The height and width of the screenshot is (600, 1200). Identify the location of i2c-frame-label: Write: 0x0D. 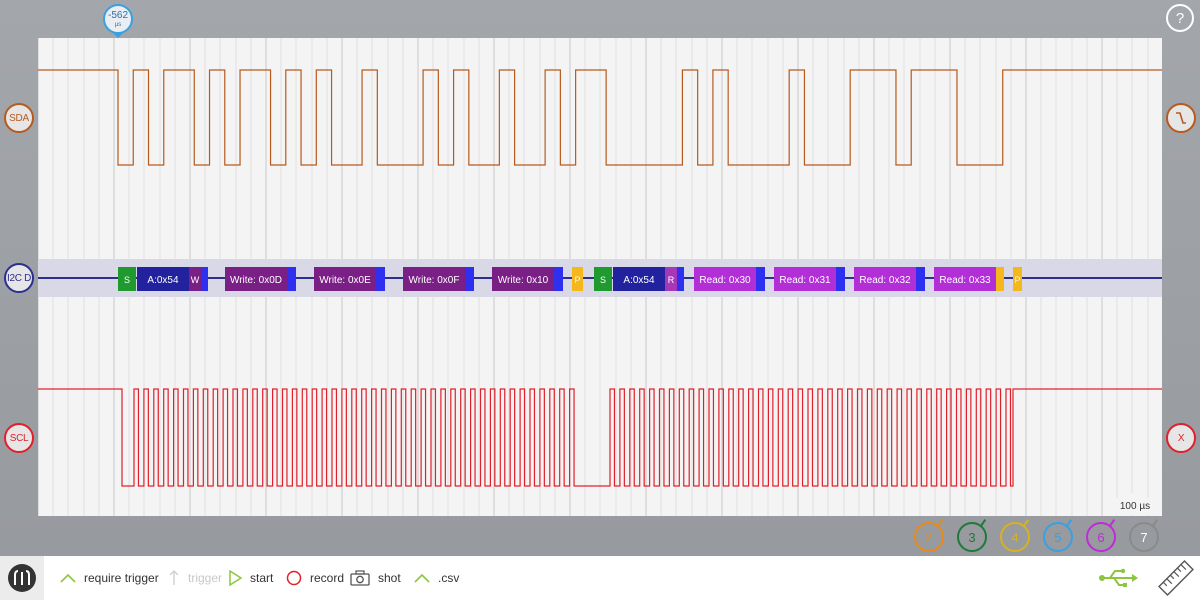
(256, 280).